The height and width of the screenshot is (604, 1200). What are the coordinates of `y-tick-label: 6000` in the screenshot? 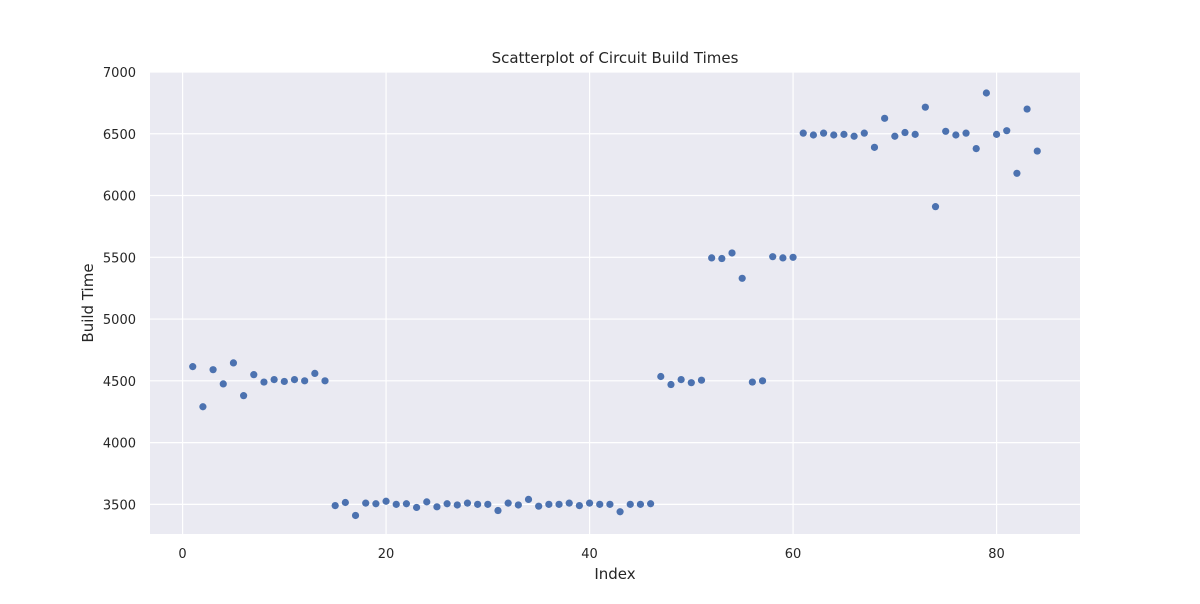 It's located at (119, 197).